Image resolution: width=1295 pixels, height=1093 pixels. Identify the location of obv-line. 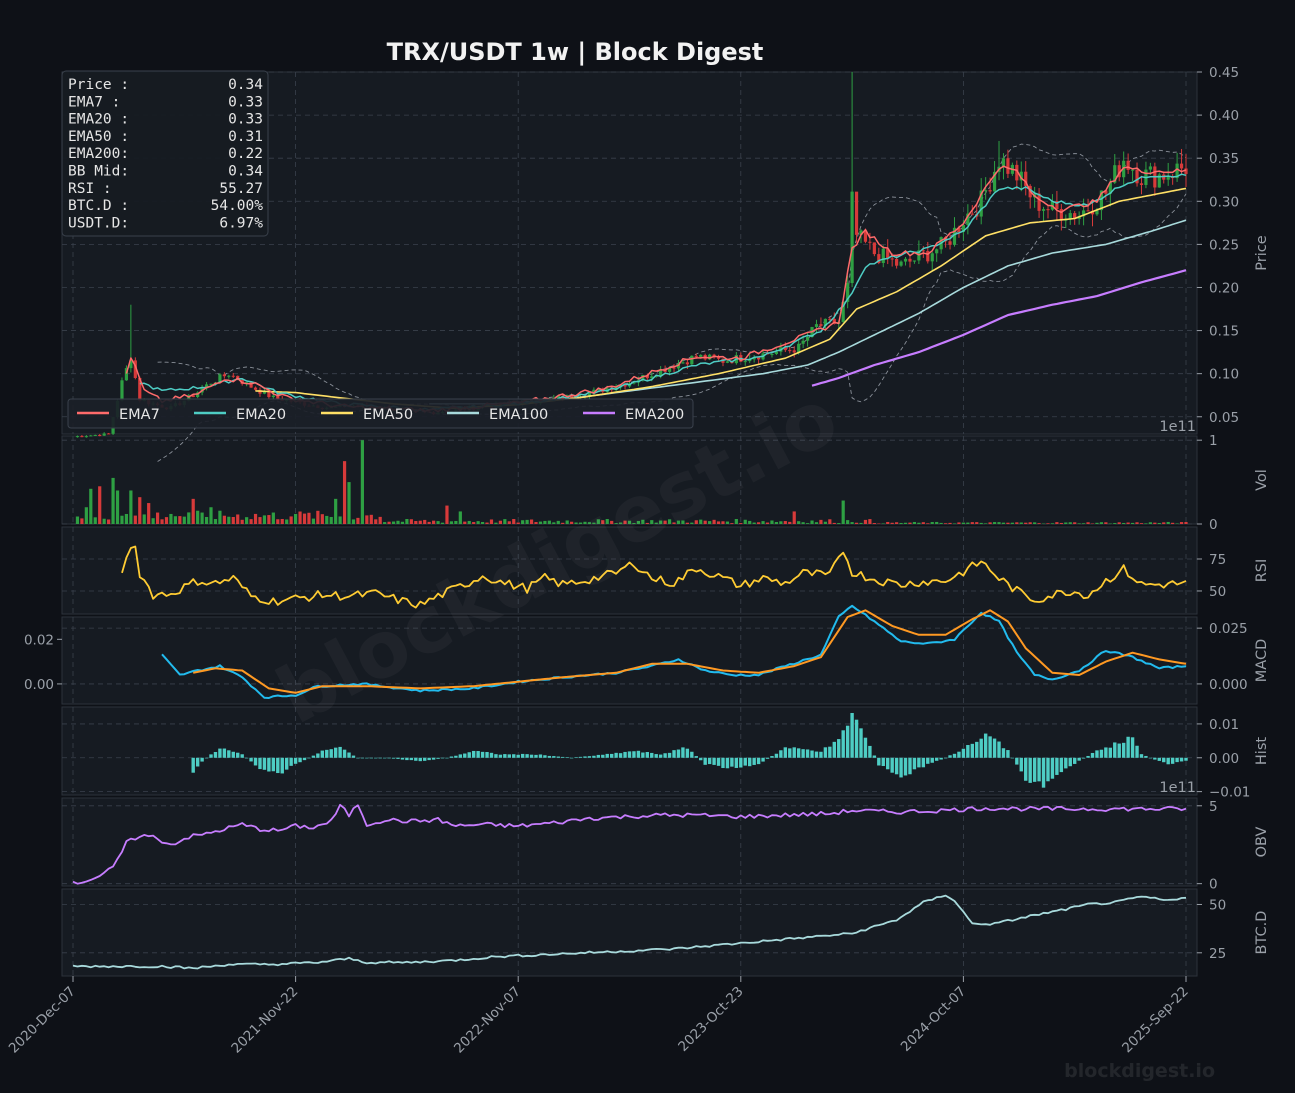
(629, 844).